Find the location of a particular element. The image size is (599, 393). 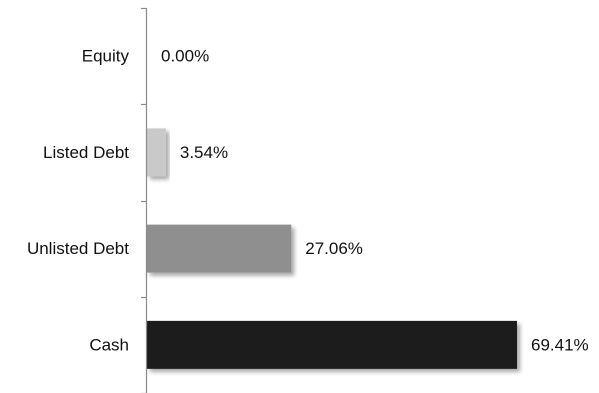

bar-unlisted-debt is located at coordinates (219, 248).